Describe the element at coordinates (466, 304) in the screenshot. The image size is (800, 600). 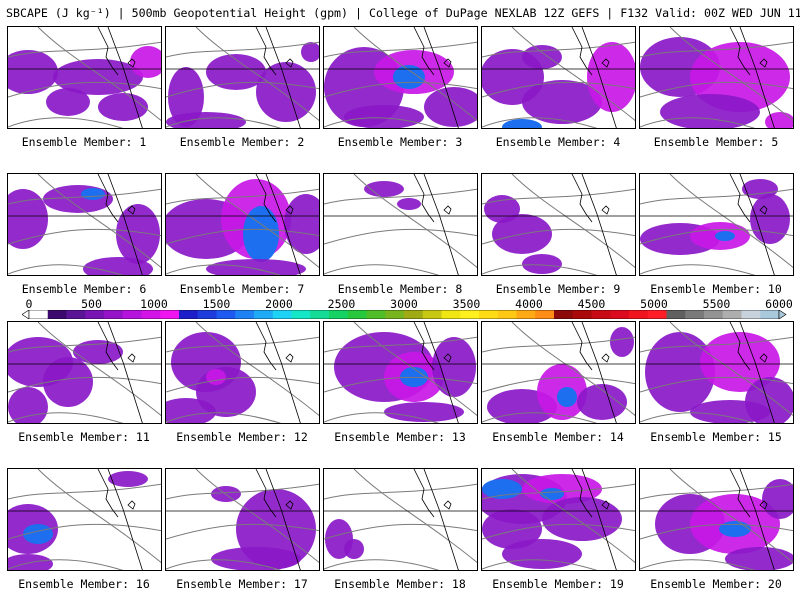
I see `colorbar-tick-label: 3500` at that location.